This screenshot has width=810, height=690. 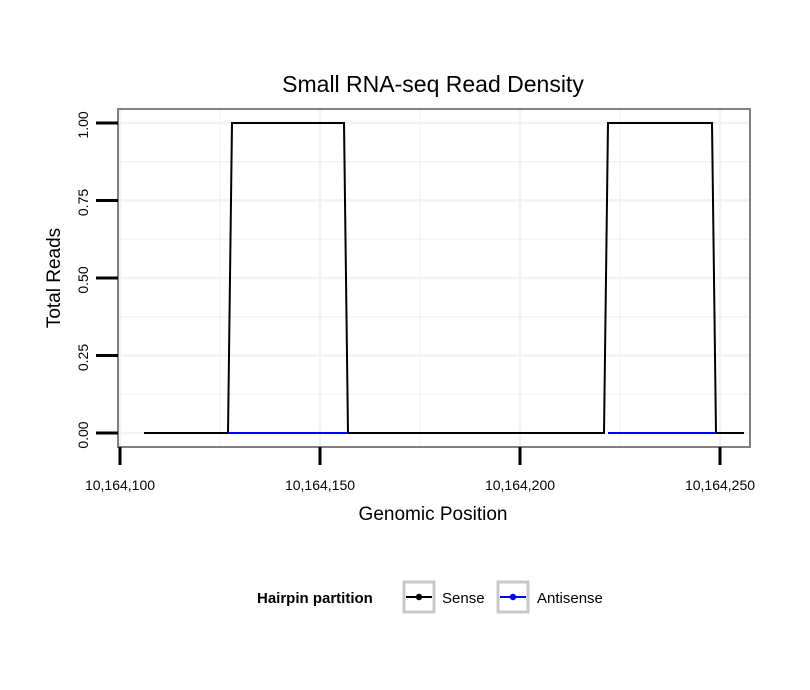 I want to click on x-tick-label-1: 10,164,150, so click(x=320, y=485).